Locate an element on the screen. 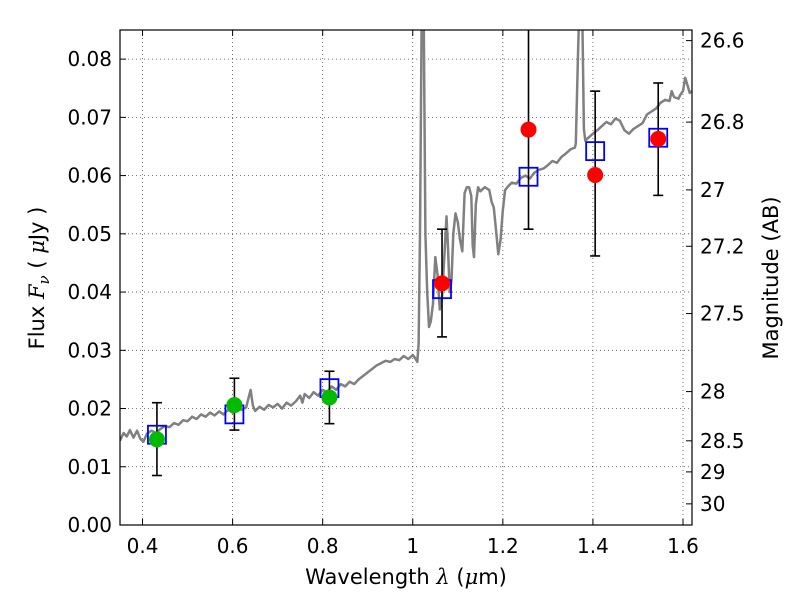 The width and height of the screenshot is (800, 600). y2-tick-label: 30 is located at coordinates (712, 504).